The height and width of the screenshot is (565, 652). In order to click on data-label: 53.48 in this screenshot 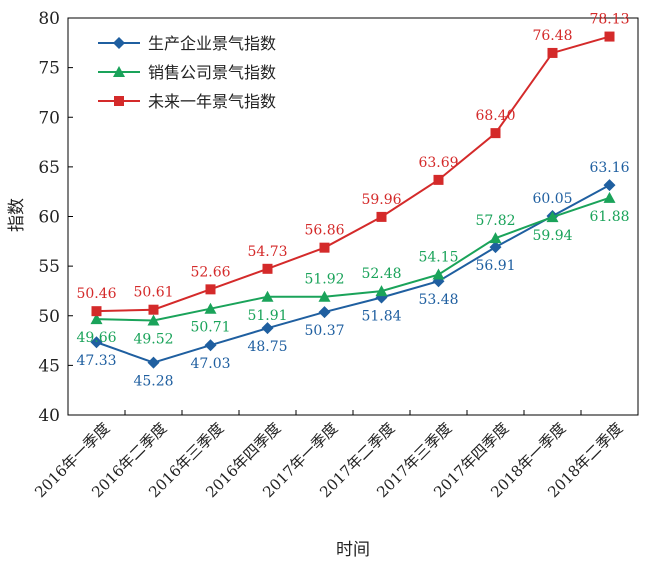, I will do `click(438, 300)`.